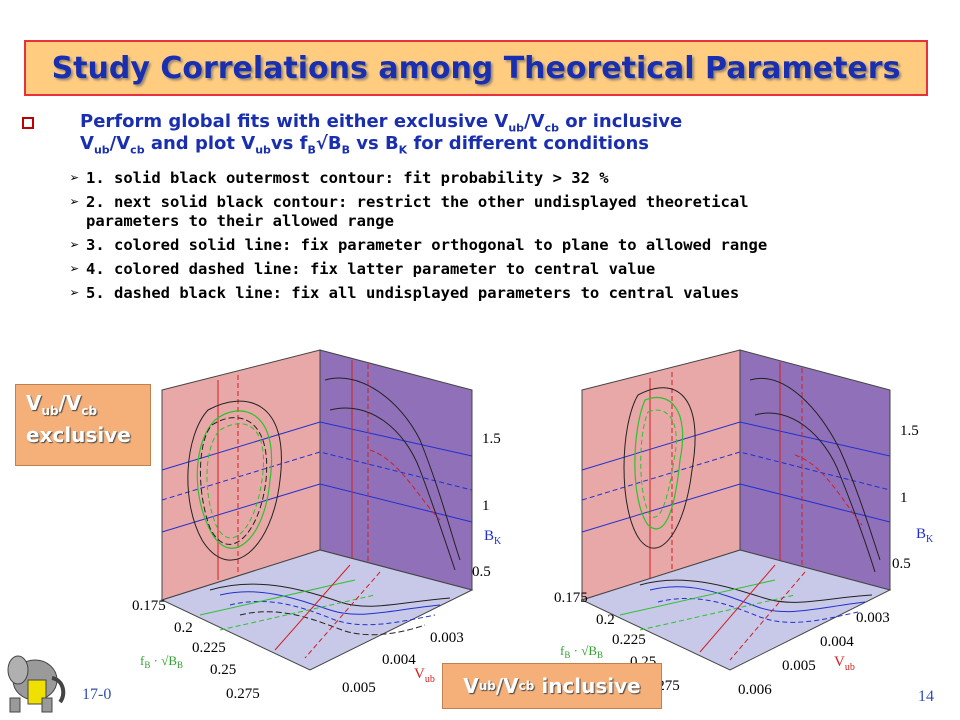 This screenshot has height=720, width=960. What do you see at coordinates (755, 690) in the screenshot?
I see `vub-tick-label: 0.006` at bounding box center [755, 690].